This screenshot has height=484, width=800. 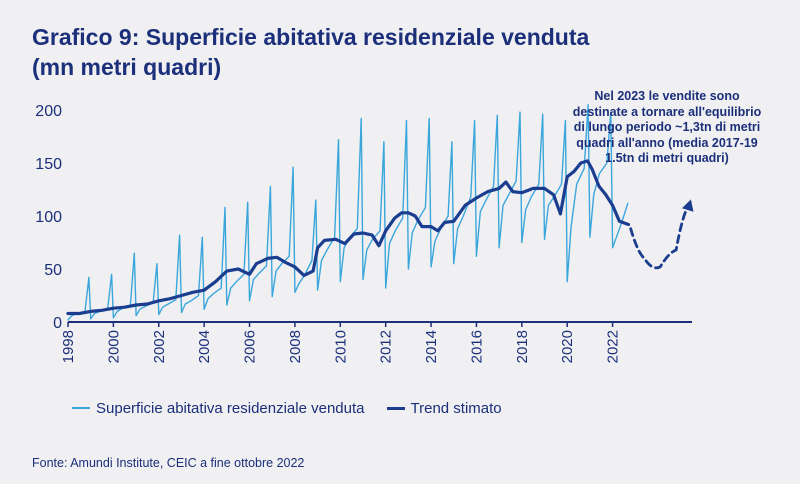 I want to click on x-tick-label: 2018, so click(x=522, y=346).